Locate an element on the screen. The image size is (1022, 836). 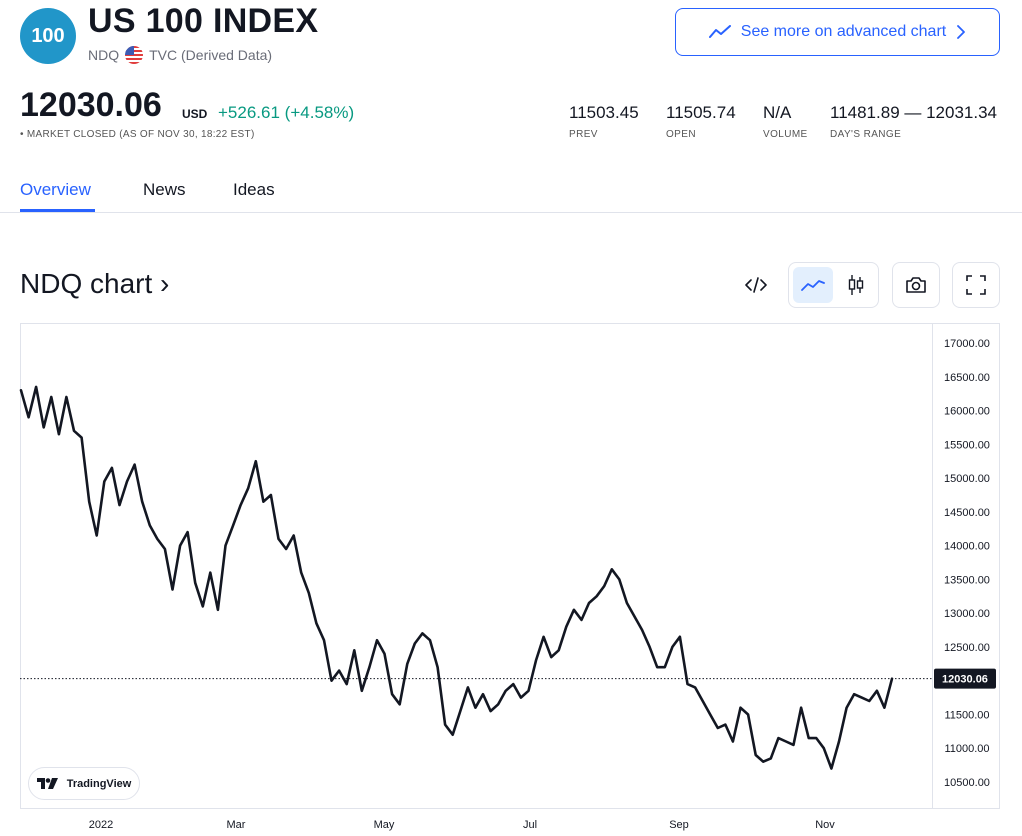
y-tick-label: 16500.00 is located at coordinates (967, 378).